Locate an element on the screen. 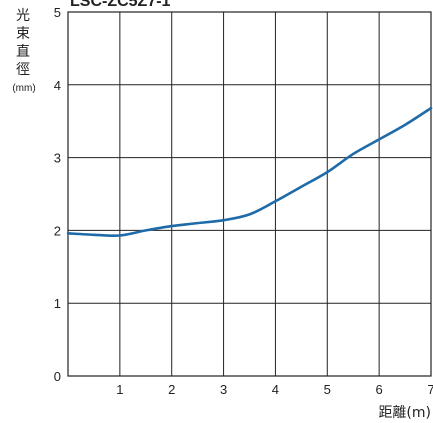 This screenshot has height=423, width=433. y-axis-label-char: 光 is located at coordinates (23, 16).